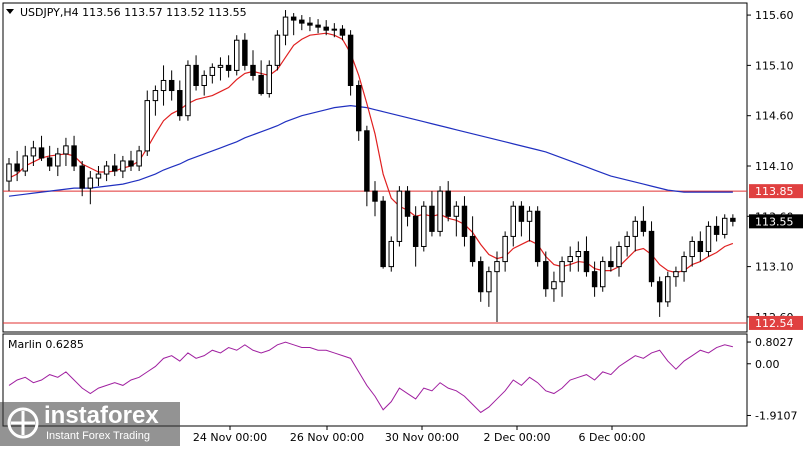 The height and width of the screenshot is (450, 805). What do you see at coordinates (46, 344) in the screenshot?
I see `oscillator-label: Marlin 0.6285` at bounding box center [46, 344].